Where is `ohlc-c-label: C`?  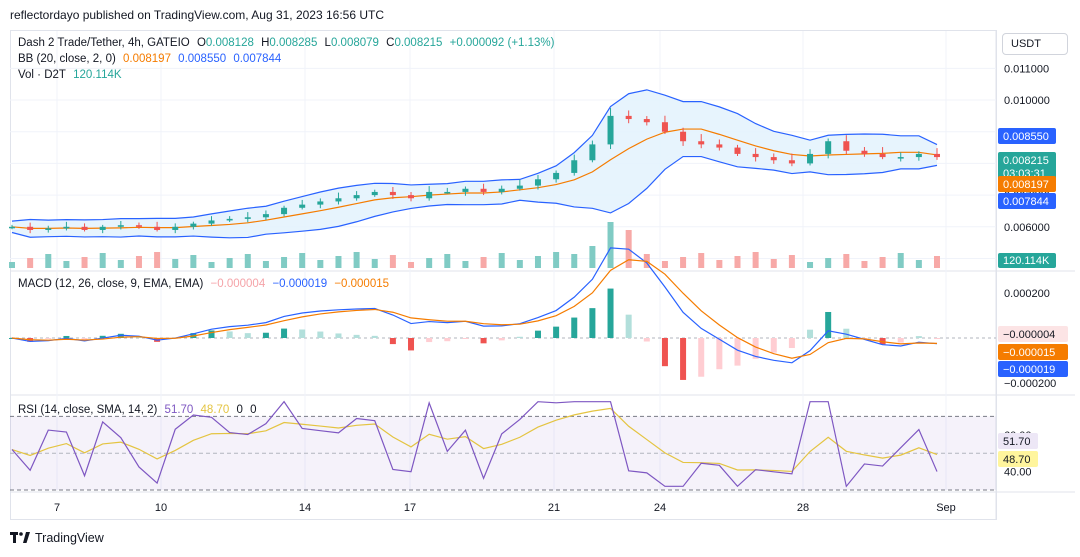
ohlc-c-label: C is located at coordinates (390, 43).